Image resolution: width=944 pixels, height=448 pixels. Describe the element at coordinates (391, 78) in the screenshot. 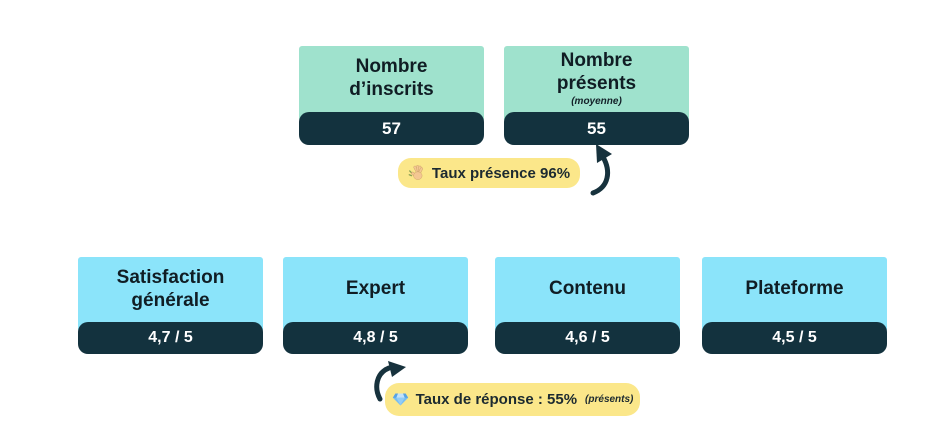

I see `stat-card-inscrits-title: Nombre d’inscrits` at that location.